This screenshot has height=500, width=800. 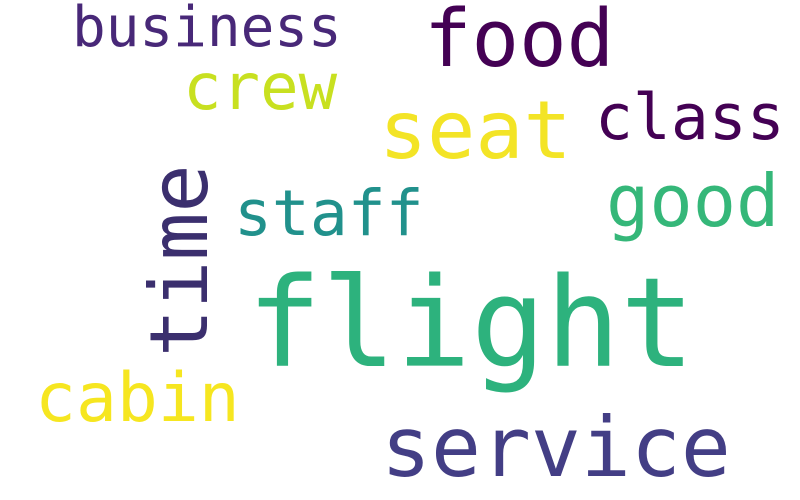 I want to click on word-cabin: cabin, so click(x=137, y=398).